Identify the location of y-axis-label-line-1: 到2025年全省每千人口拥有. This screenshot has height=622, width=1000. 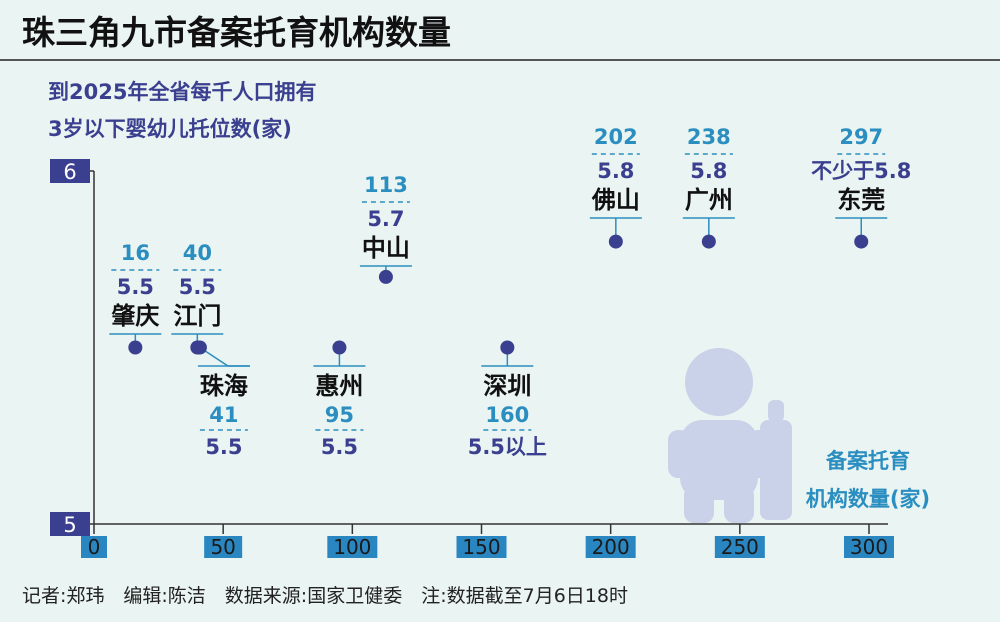
(182, 92).